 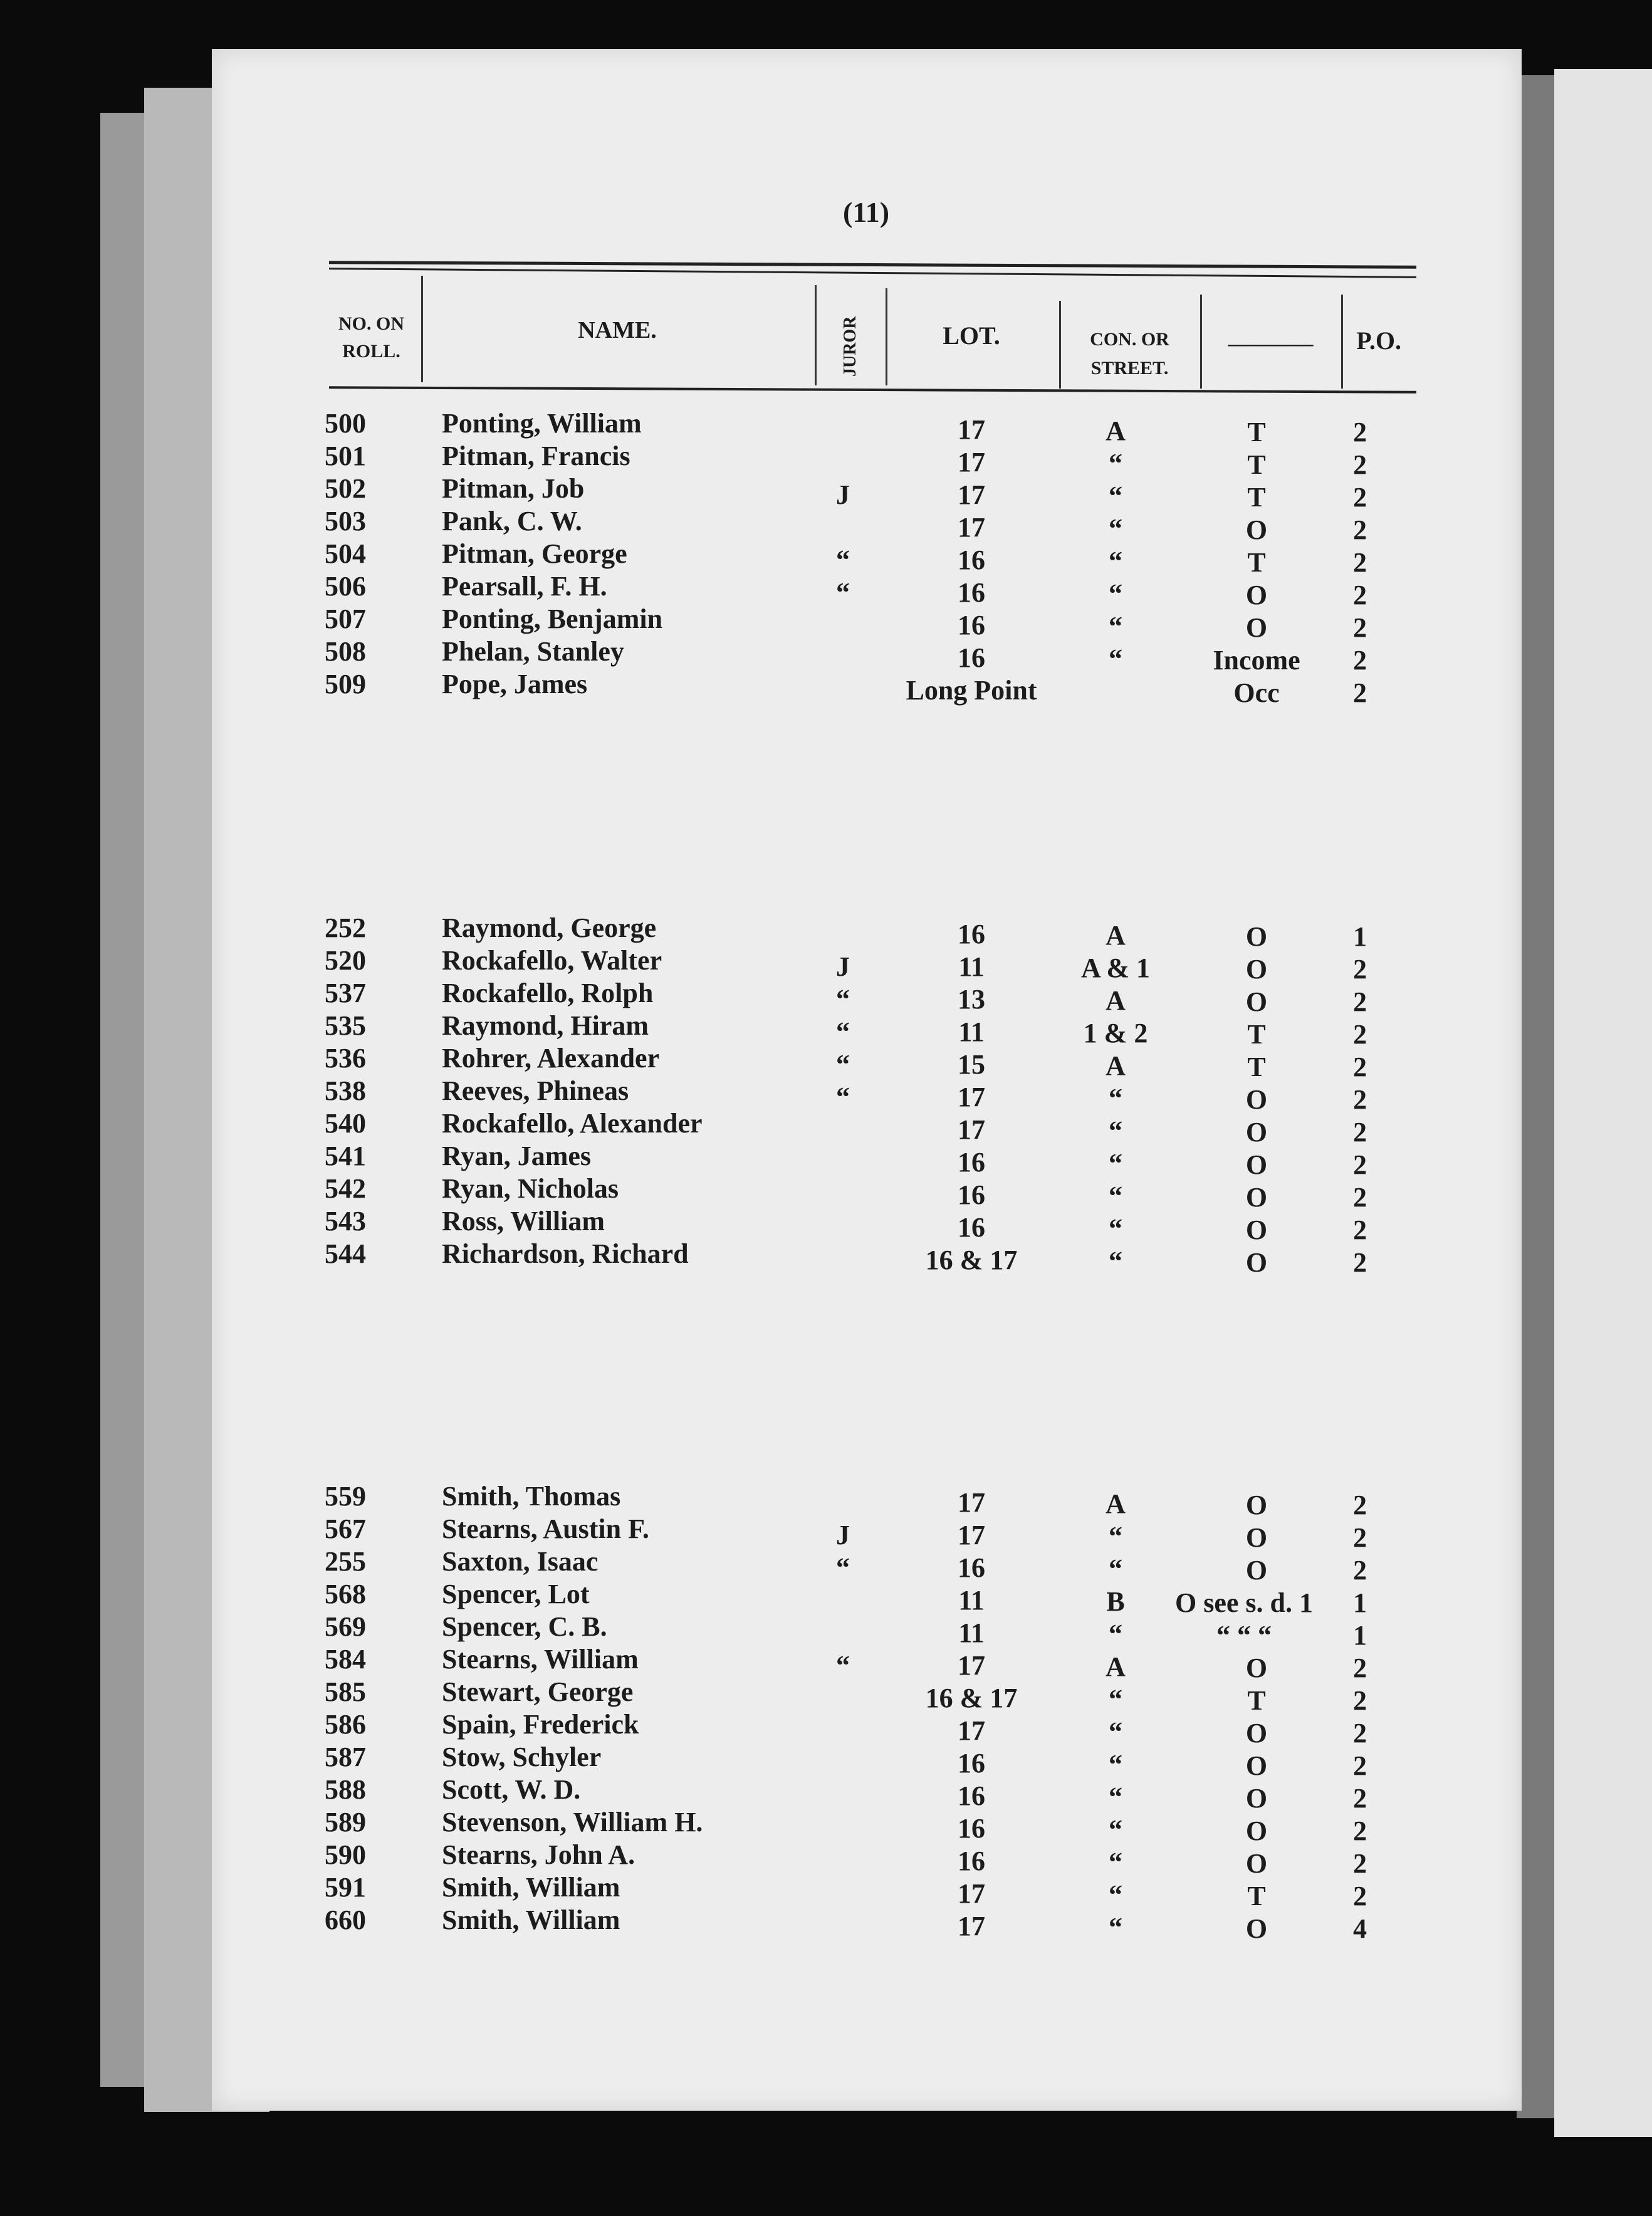 What do you see at coordinates (371, 337) in the screenshot?
I see `header-no-on-roll: NO. ON ROLL.` at bounding box center [371, 337].